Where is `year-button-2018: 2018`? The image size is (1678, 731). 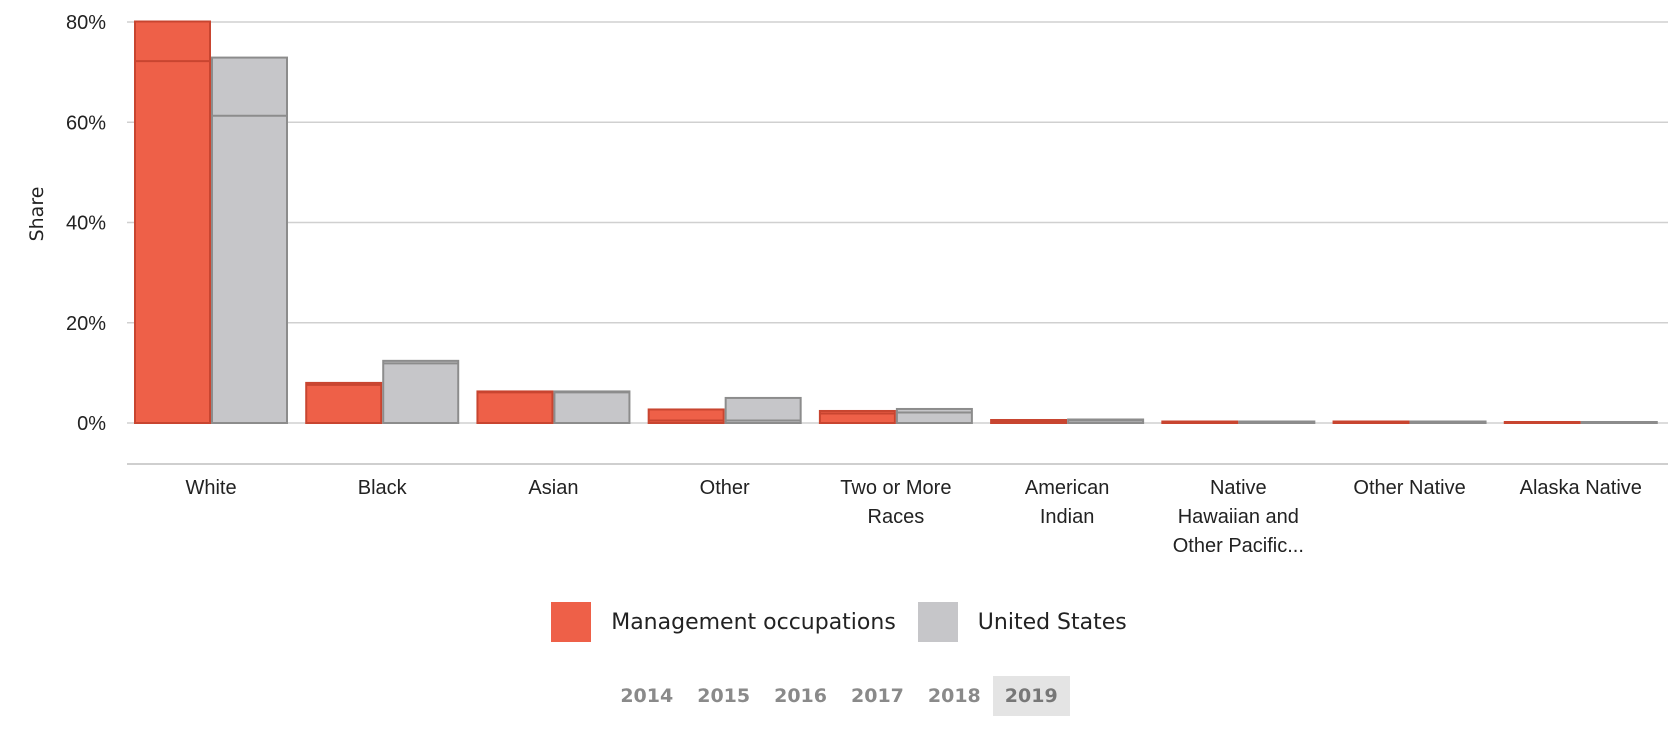 year-button-2018: 2018 is located at coordinates (954, 696).